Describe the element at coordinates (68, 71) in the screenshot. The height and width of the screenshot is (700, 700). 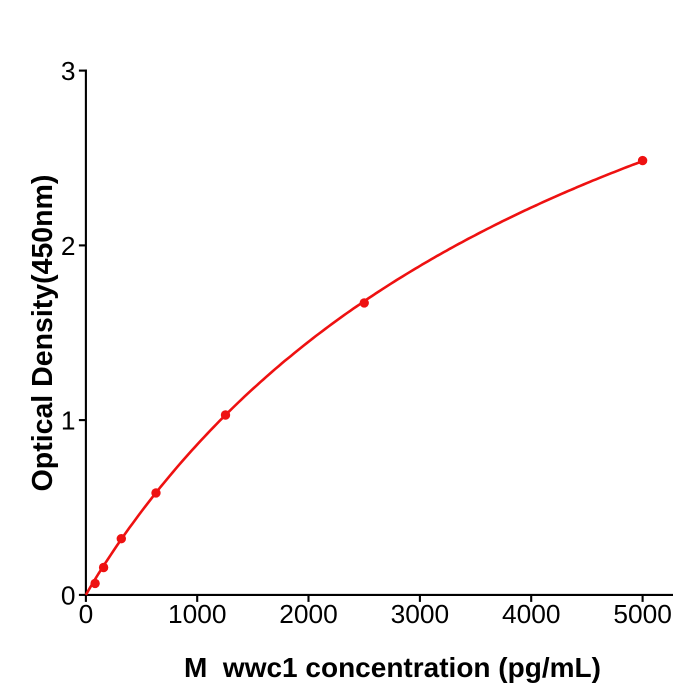
I see `svg-text: 3` at that location.